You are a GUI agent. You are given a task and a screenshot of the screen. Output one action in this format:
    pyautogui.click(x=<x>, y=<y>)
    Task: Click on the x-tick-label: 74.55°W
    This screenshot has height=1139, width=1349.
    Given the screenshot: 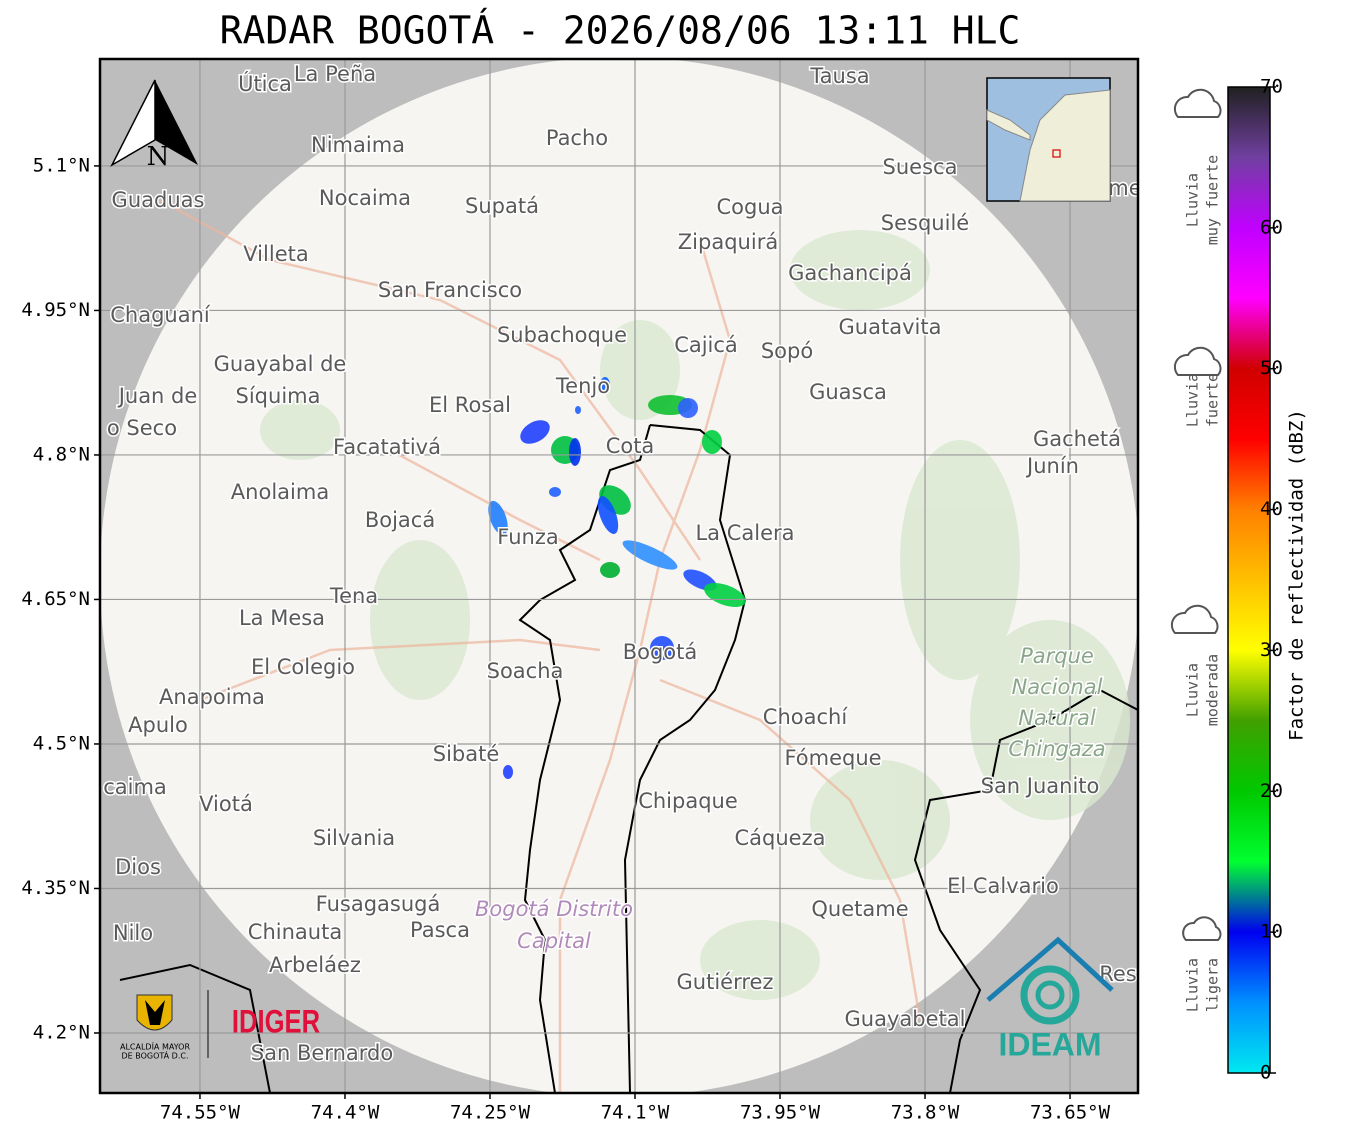 What is the action you would take?
    pyautogui.click(x=200, y=1113)
    